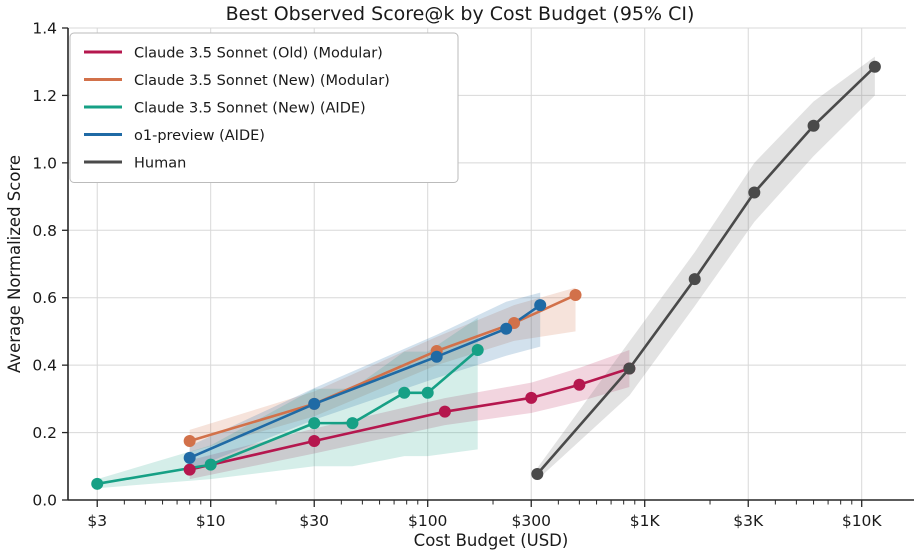  I want to click on legend-label-0: Claude 3.5 Sonnet (Old) (Modular), so click(258, 54).